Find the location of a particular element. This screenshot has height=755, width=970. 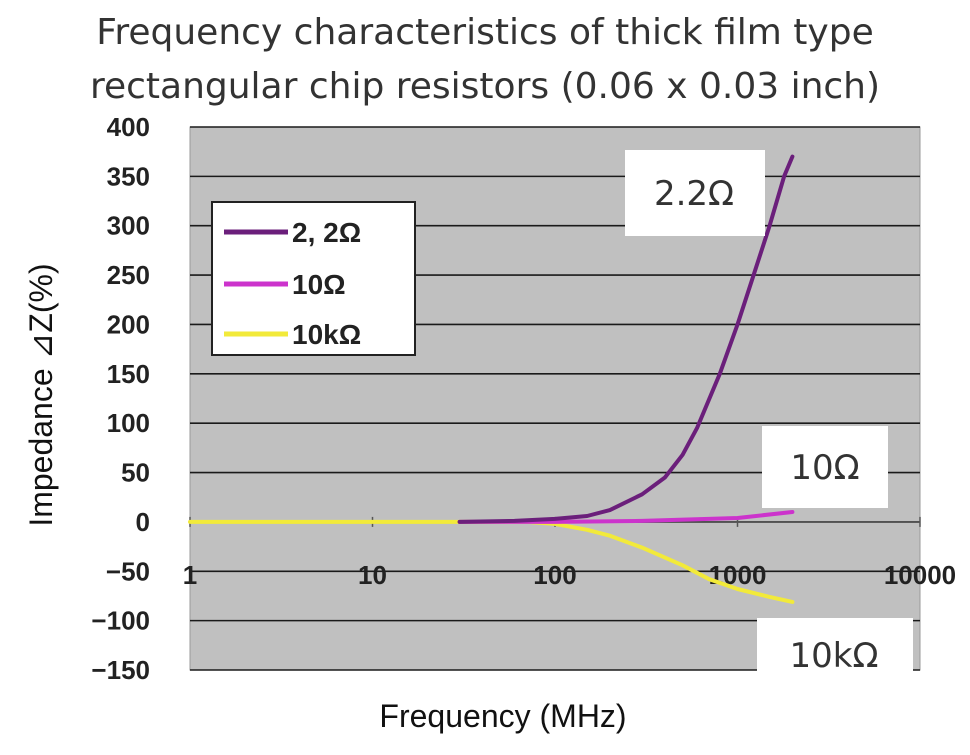

x-axis-label: Frequency (MHz) is located at coordinates (502, 716).